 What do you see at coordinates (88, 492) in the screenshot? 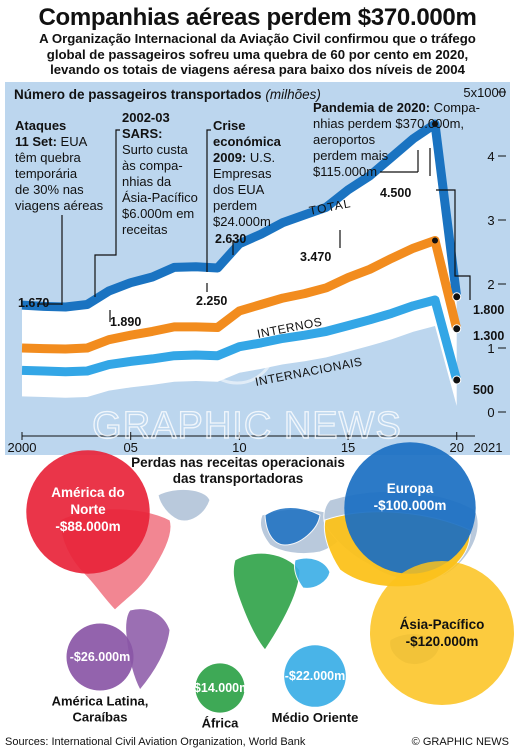
I see `north-america-name: América do` at bounding box center [88, 492].